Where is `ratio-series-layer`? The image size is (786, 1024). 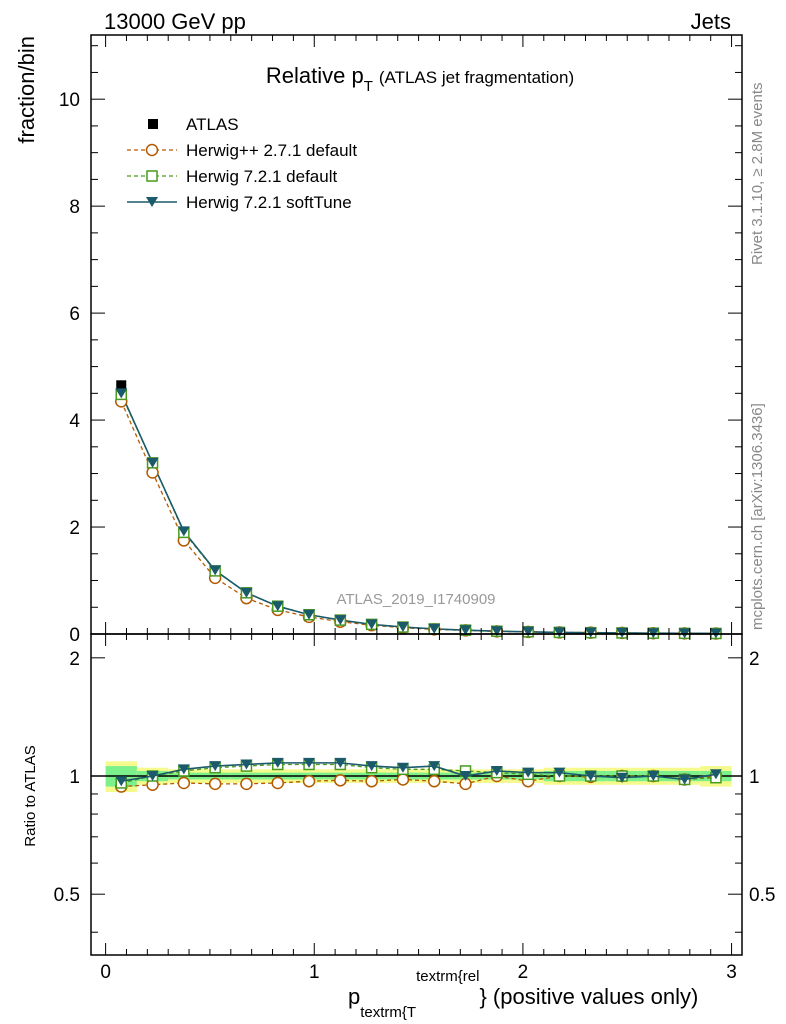
ratio-series-layer is located at coordinates (416, 775).